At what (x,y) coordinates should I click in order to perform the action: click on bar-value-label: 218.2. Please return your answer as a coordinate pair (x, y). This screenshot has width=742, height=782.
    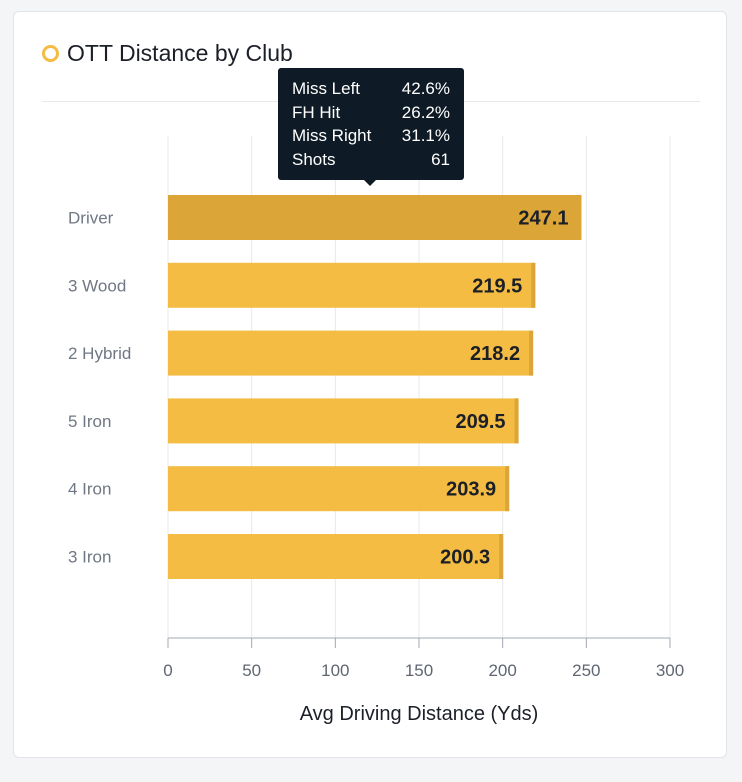
    Looking at the image, I should click on (495, 354).